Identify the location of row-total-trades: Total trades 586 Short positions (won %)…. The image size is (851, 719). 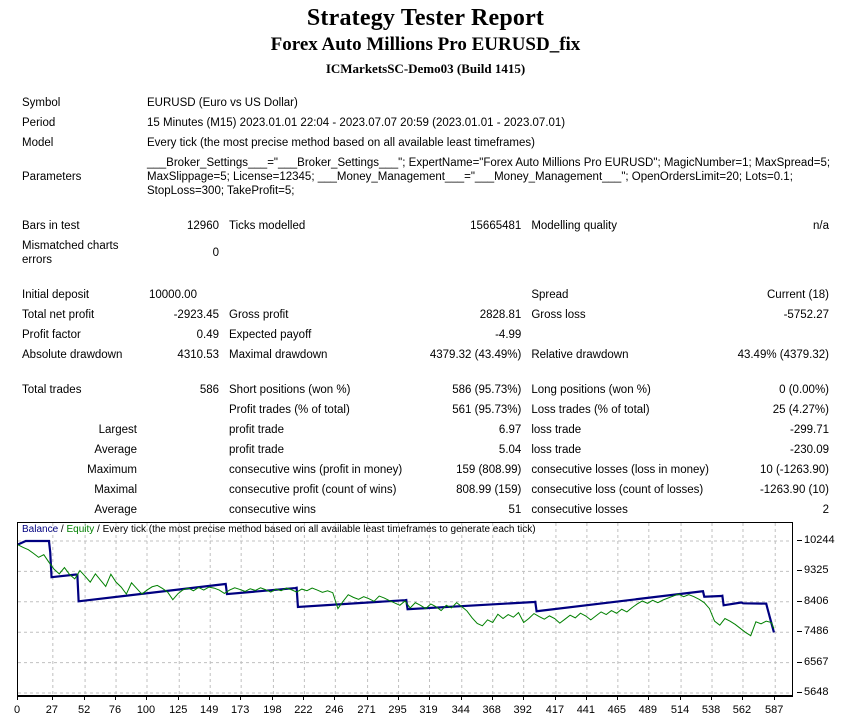
(425, 390).